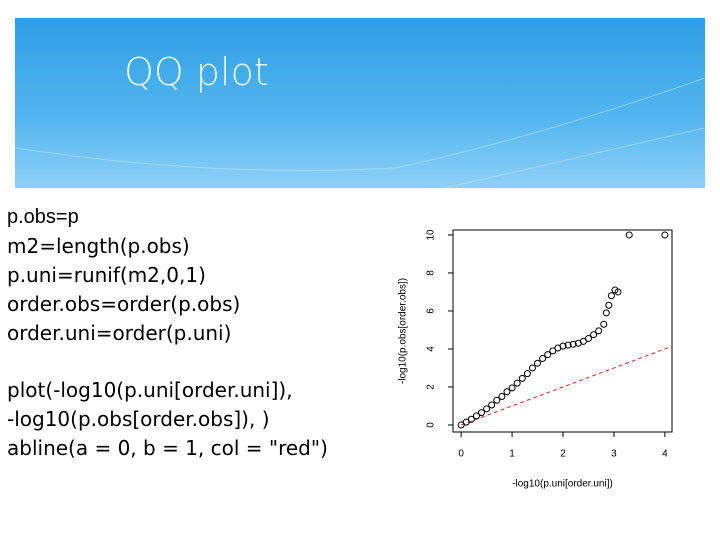 The image size is (720, 540). Describe the element at coordinates (512, 454) in the screenshot. I see `x-tick-label: 1` at that location.